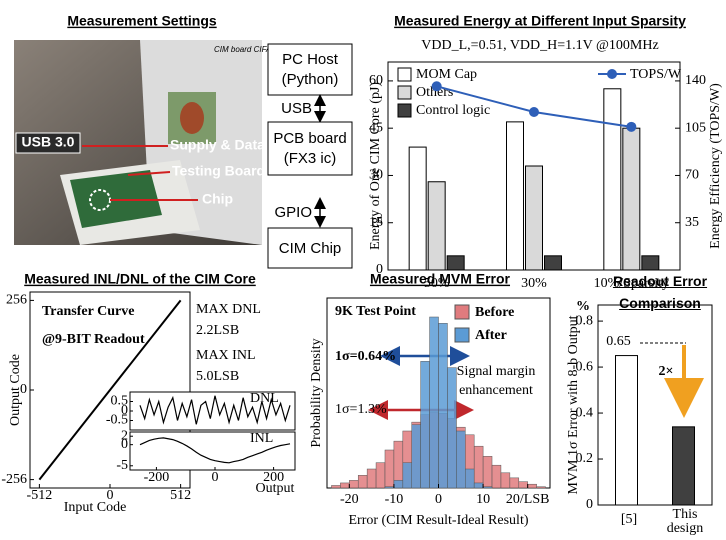 The width and height of the screenshot is (726, 540). Describe the element at coordinates (376, 80) in the screenshot. I see `y-tick-label: 60` at that location.